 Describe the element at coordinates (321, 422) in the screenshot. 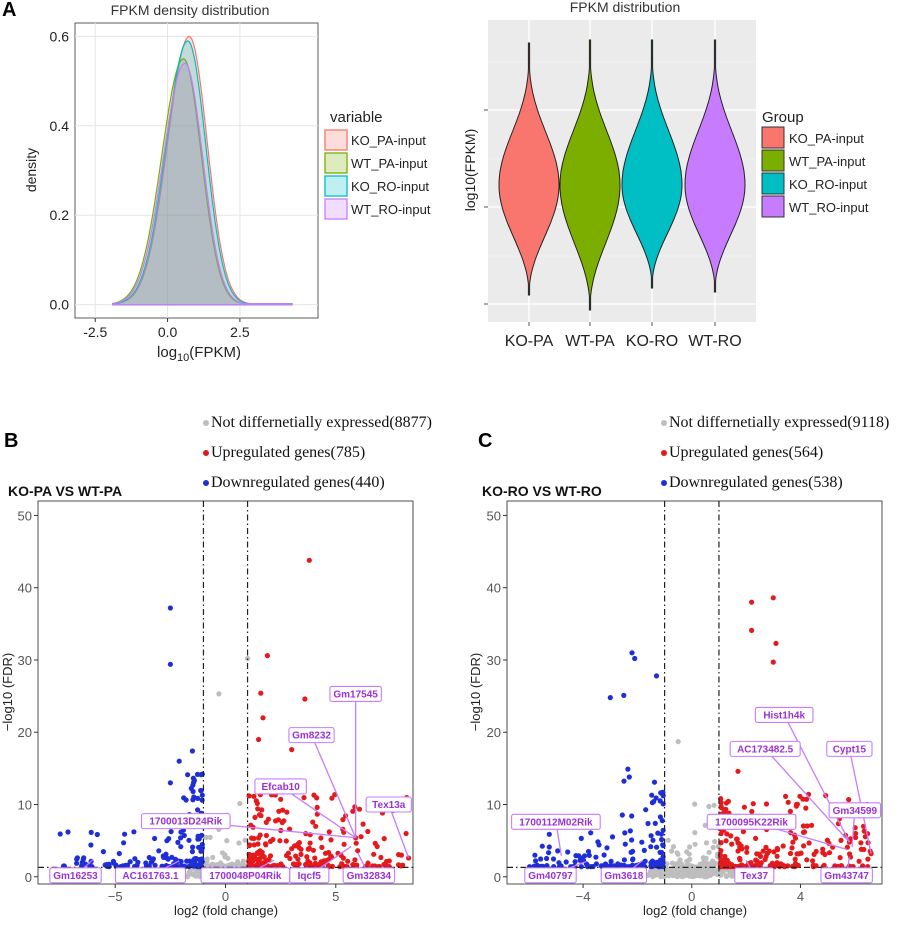

I see `volB-legend-label: Not differnetially expressed(8877)` at that location.